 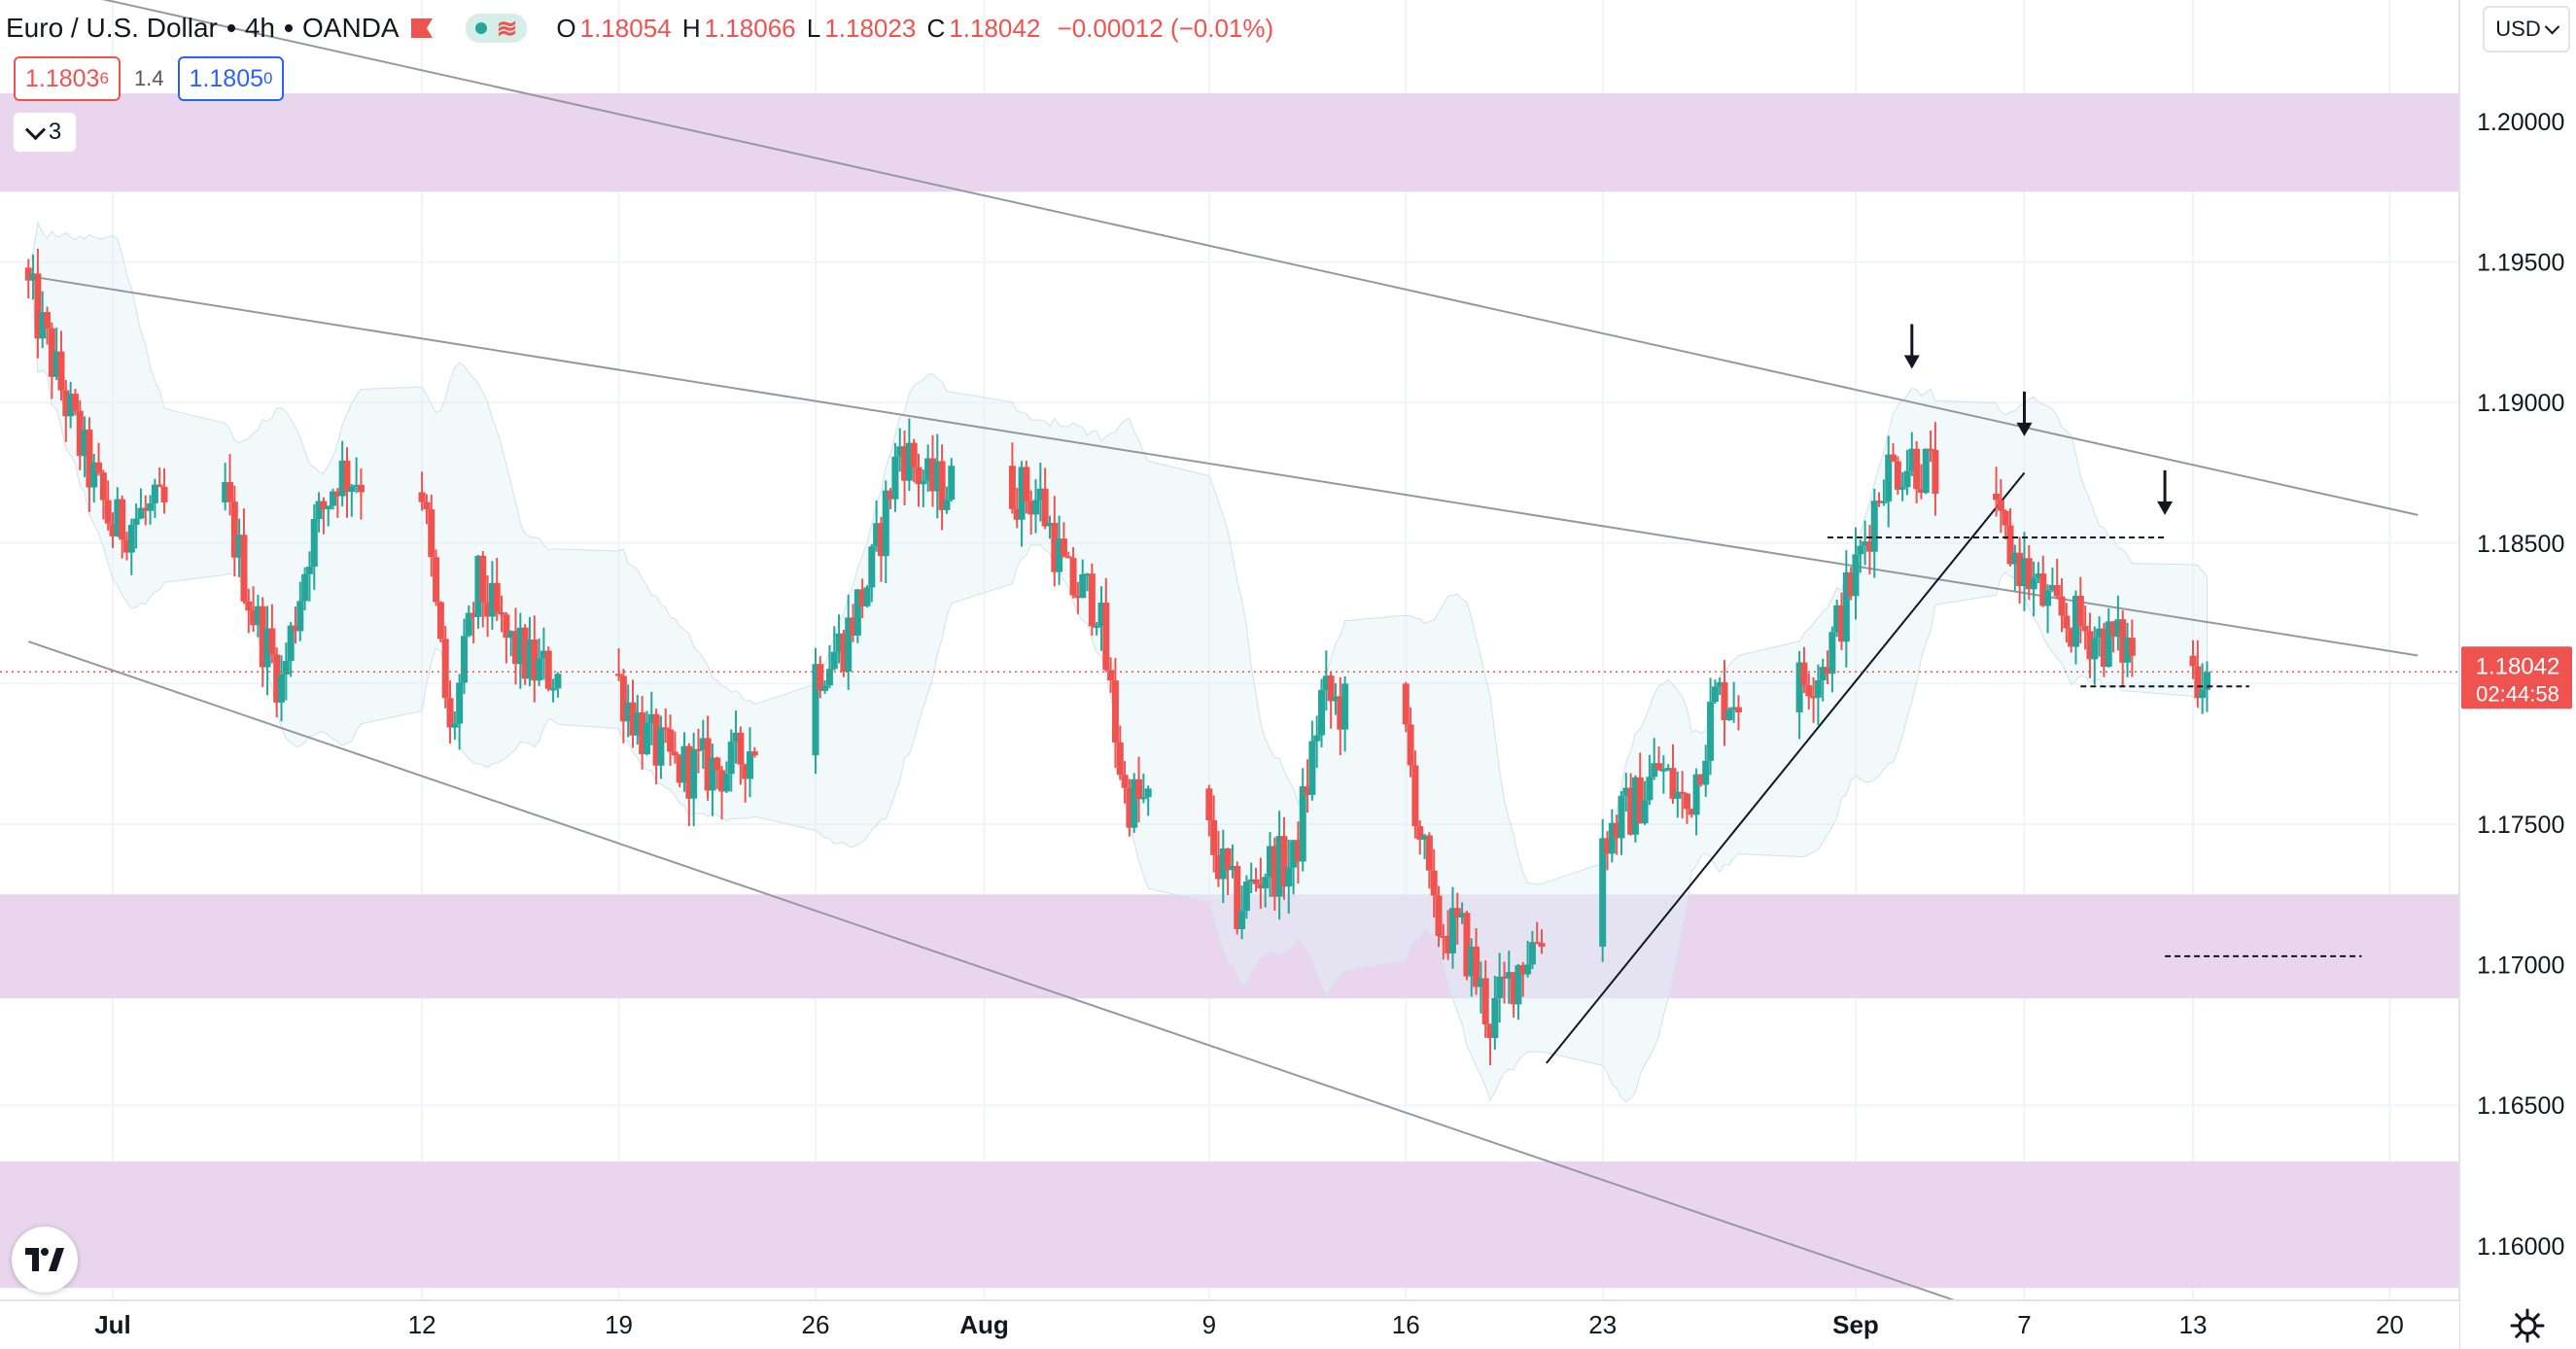 What do you see at coordinates (45, 1260) in the screenshot?
I see `tradingview-logo` at bounding box center [45, 1260].